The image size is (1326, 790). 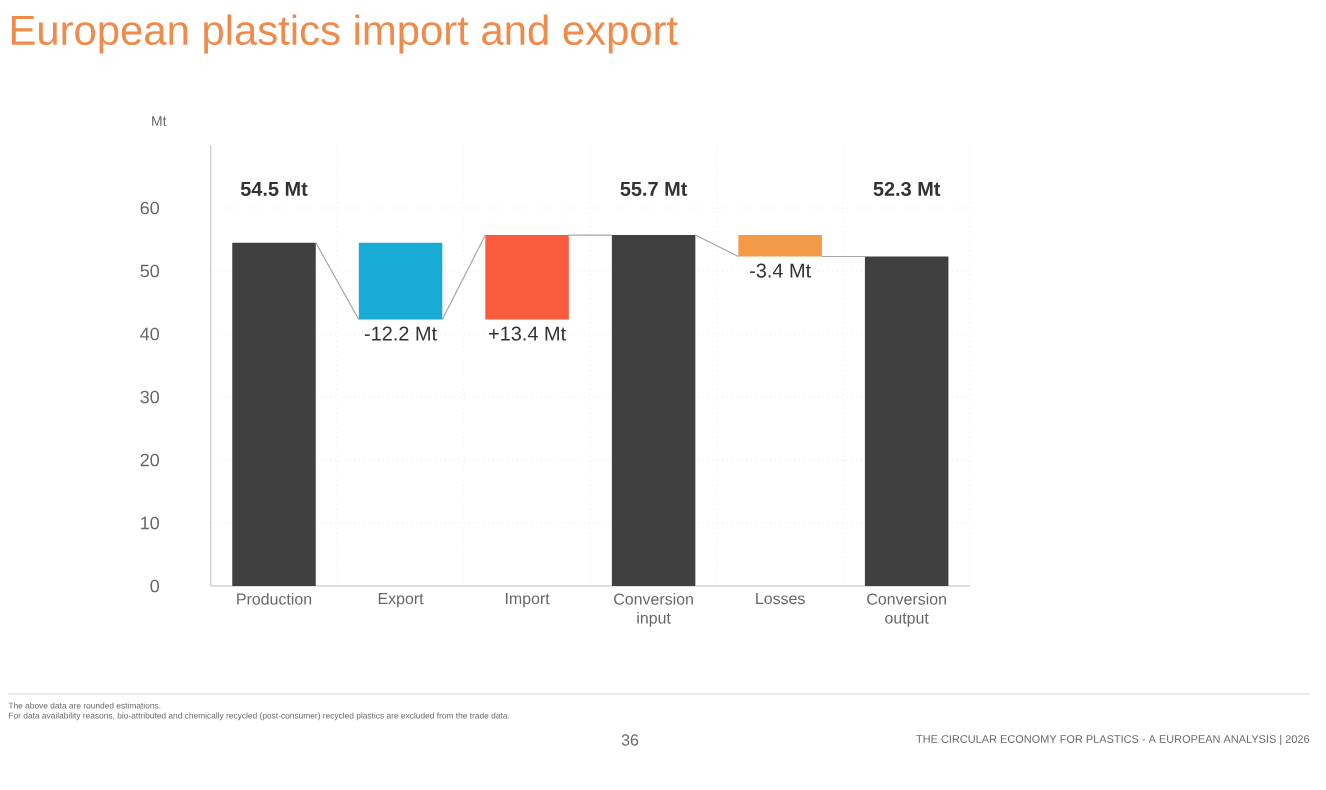 I want to click on y-tick-label: 30, so click(x=150, y=397).